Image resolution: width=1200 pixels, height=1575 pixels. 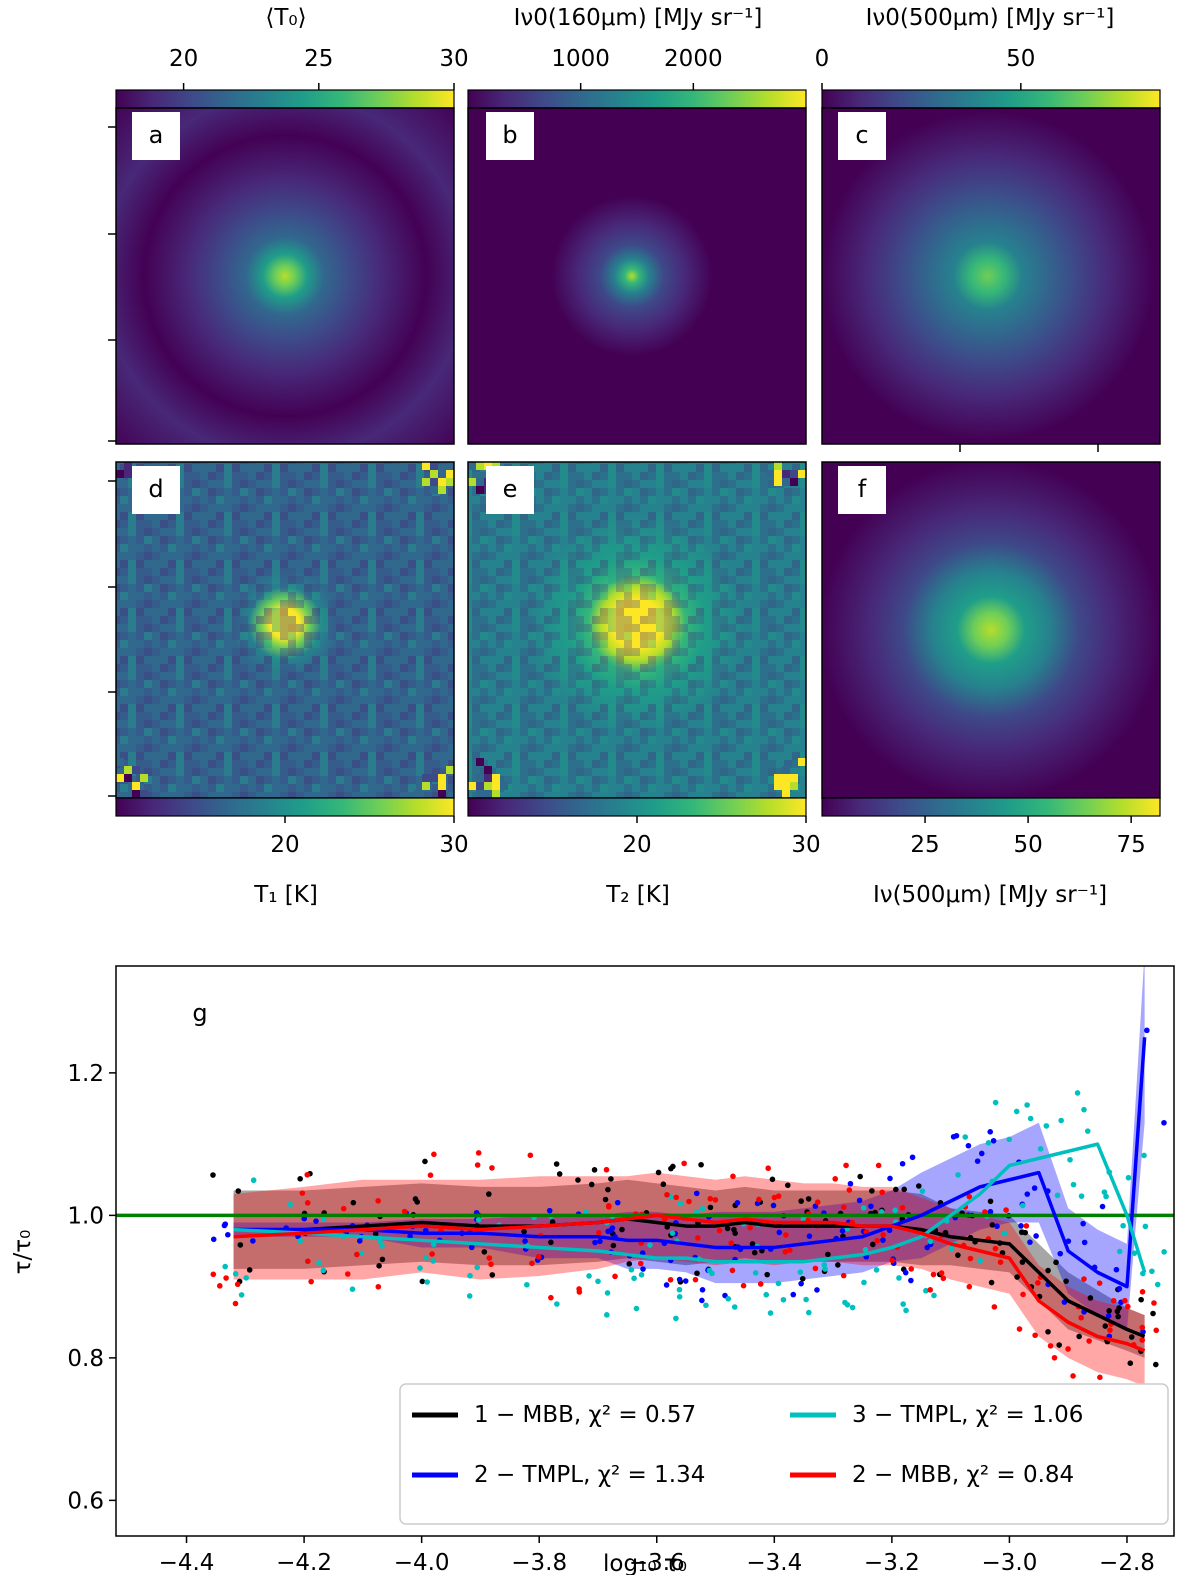 What do you see at coordinates (892, 1562) in the screenshot?
I see `x-tick-label: −3.2` at bounding box center [892, 1562].